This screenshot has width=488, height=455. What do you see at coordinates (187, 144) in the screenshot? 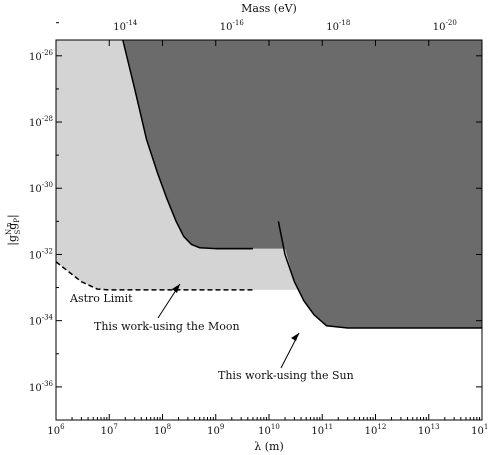
I see `moon-limit-line` at bounding box center [187, 144].